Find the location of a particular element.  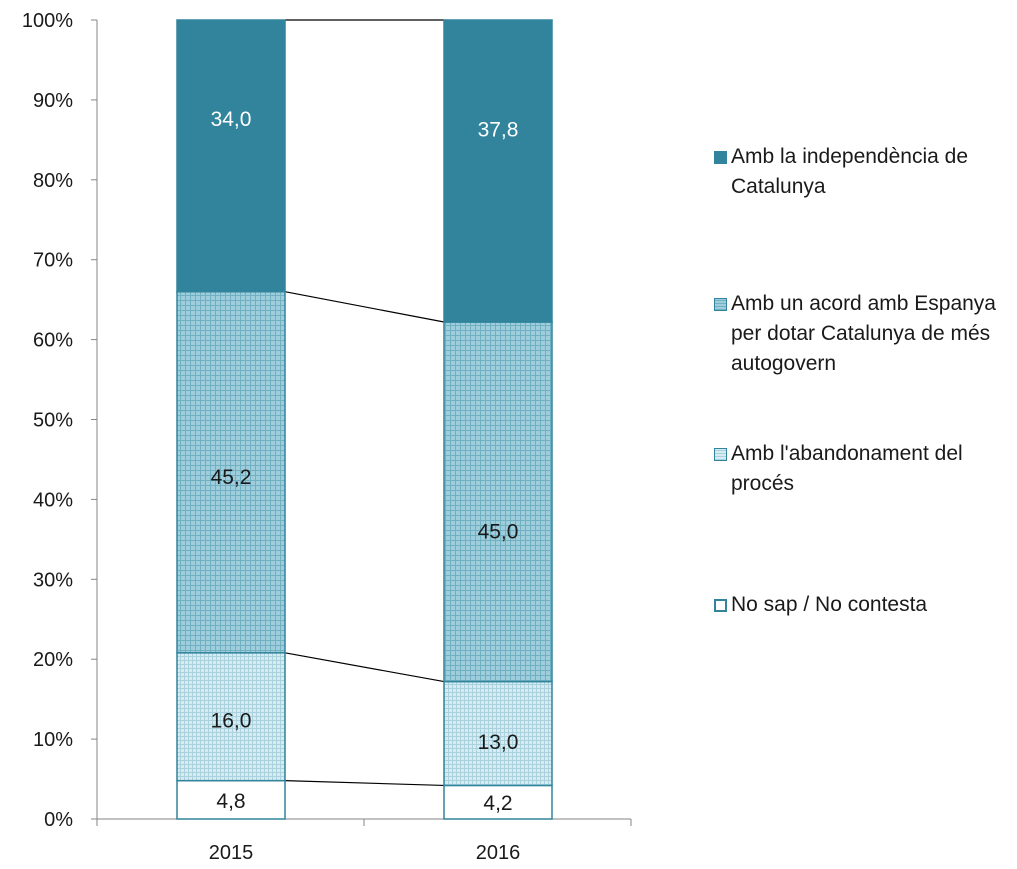

y-tick-label: 100% is located at coordinates (47, 21).